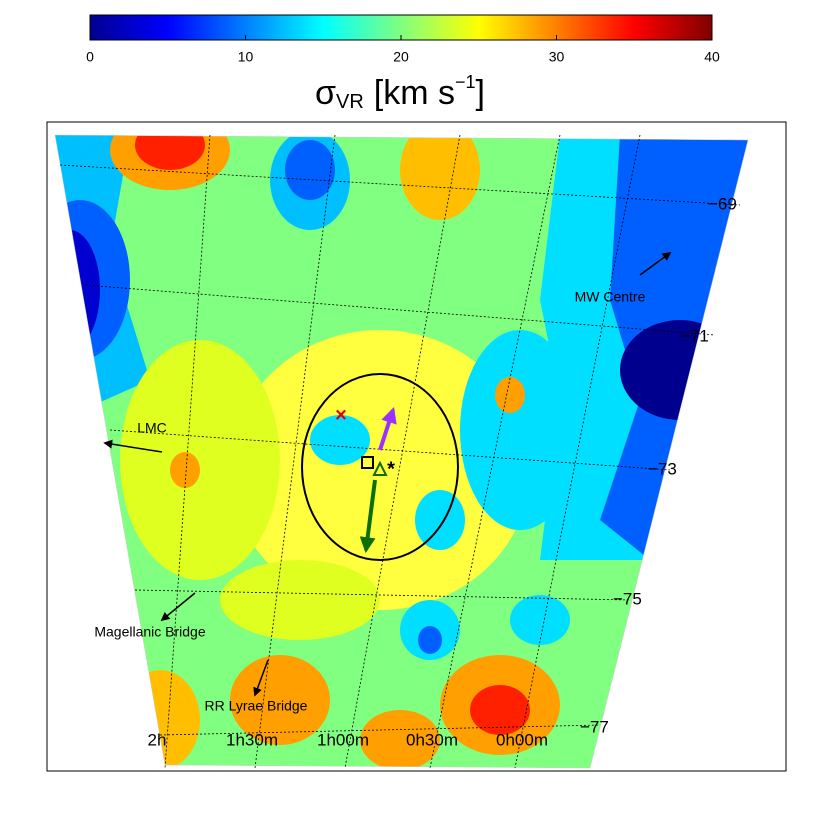  I want to click on ra-label: 1h30m, so click(252, 739).